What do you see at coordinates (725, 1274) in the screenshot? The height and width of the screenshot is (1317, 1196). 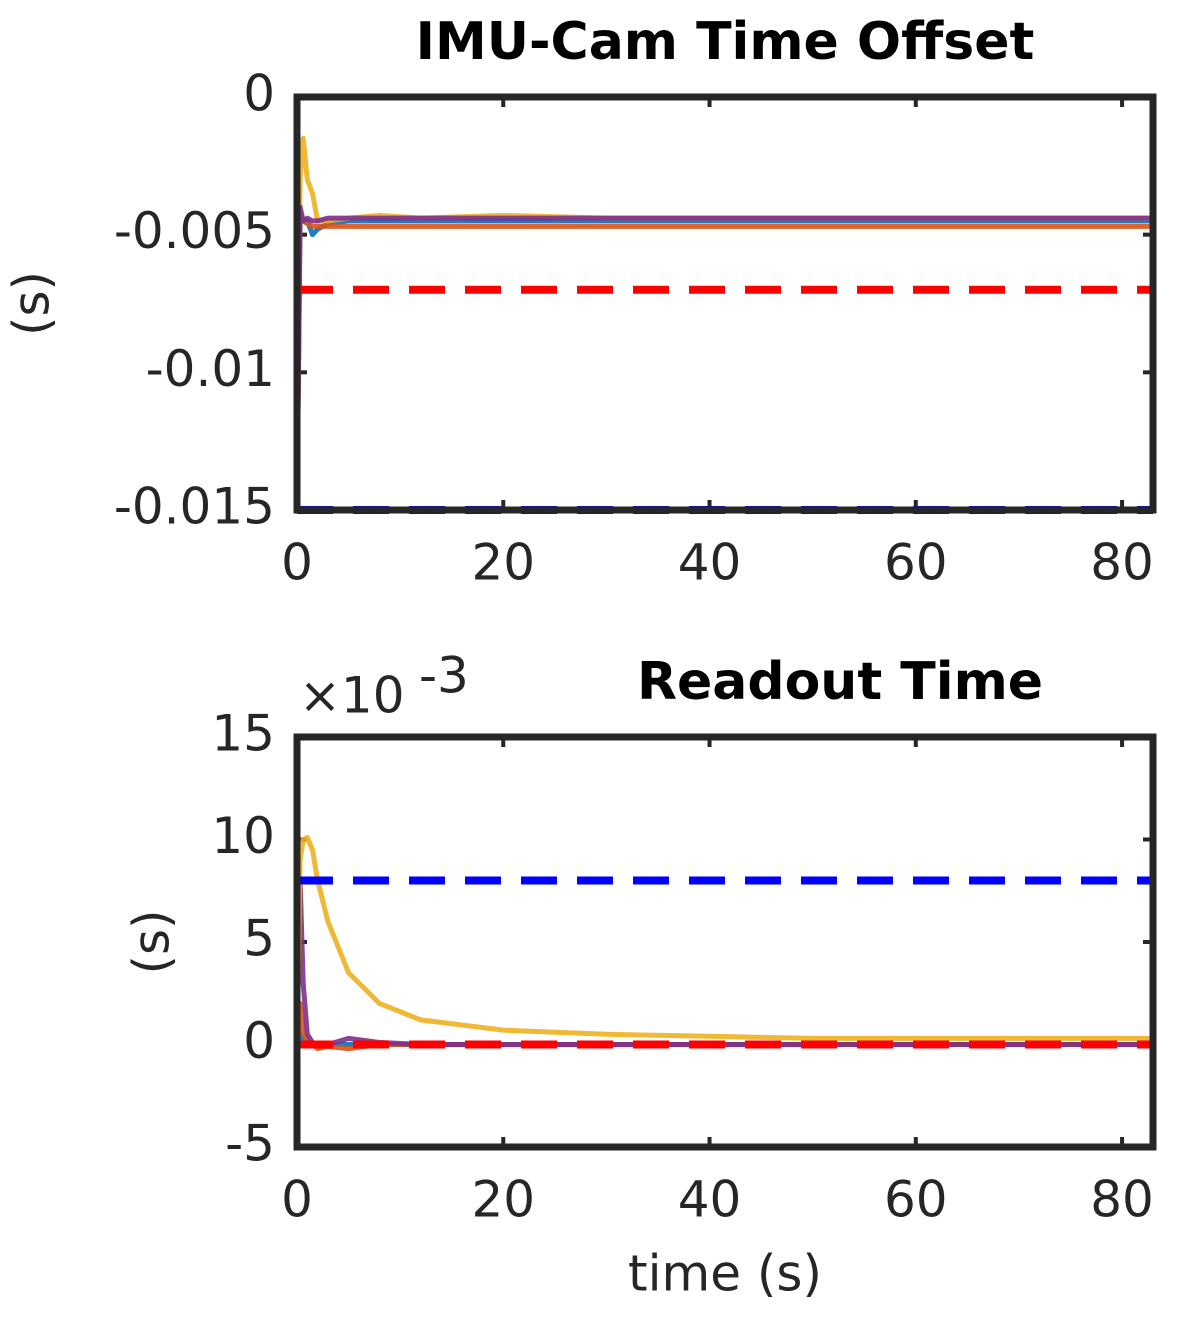 I see `x-axis-label: time (s)` at bounding box center [725, 1274].